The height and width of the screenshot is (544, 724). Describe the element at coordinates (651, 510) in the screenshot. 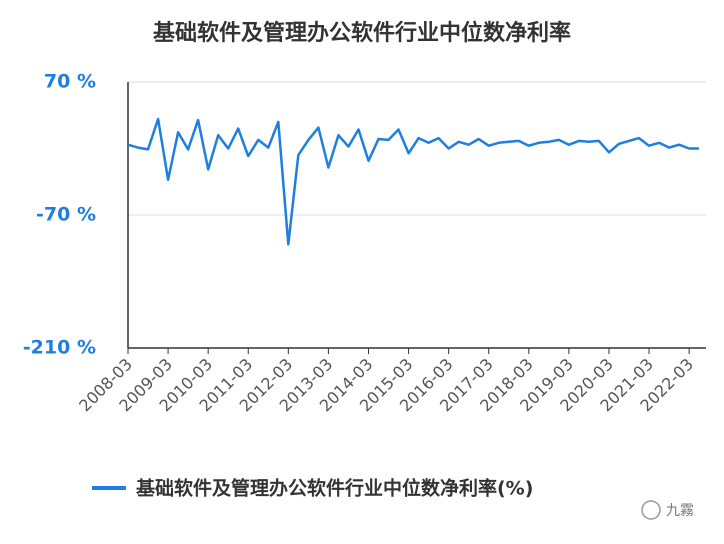

I see `watermark-icon` at that location.